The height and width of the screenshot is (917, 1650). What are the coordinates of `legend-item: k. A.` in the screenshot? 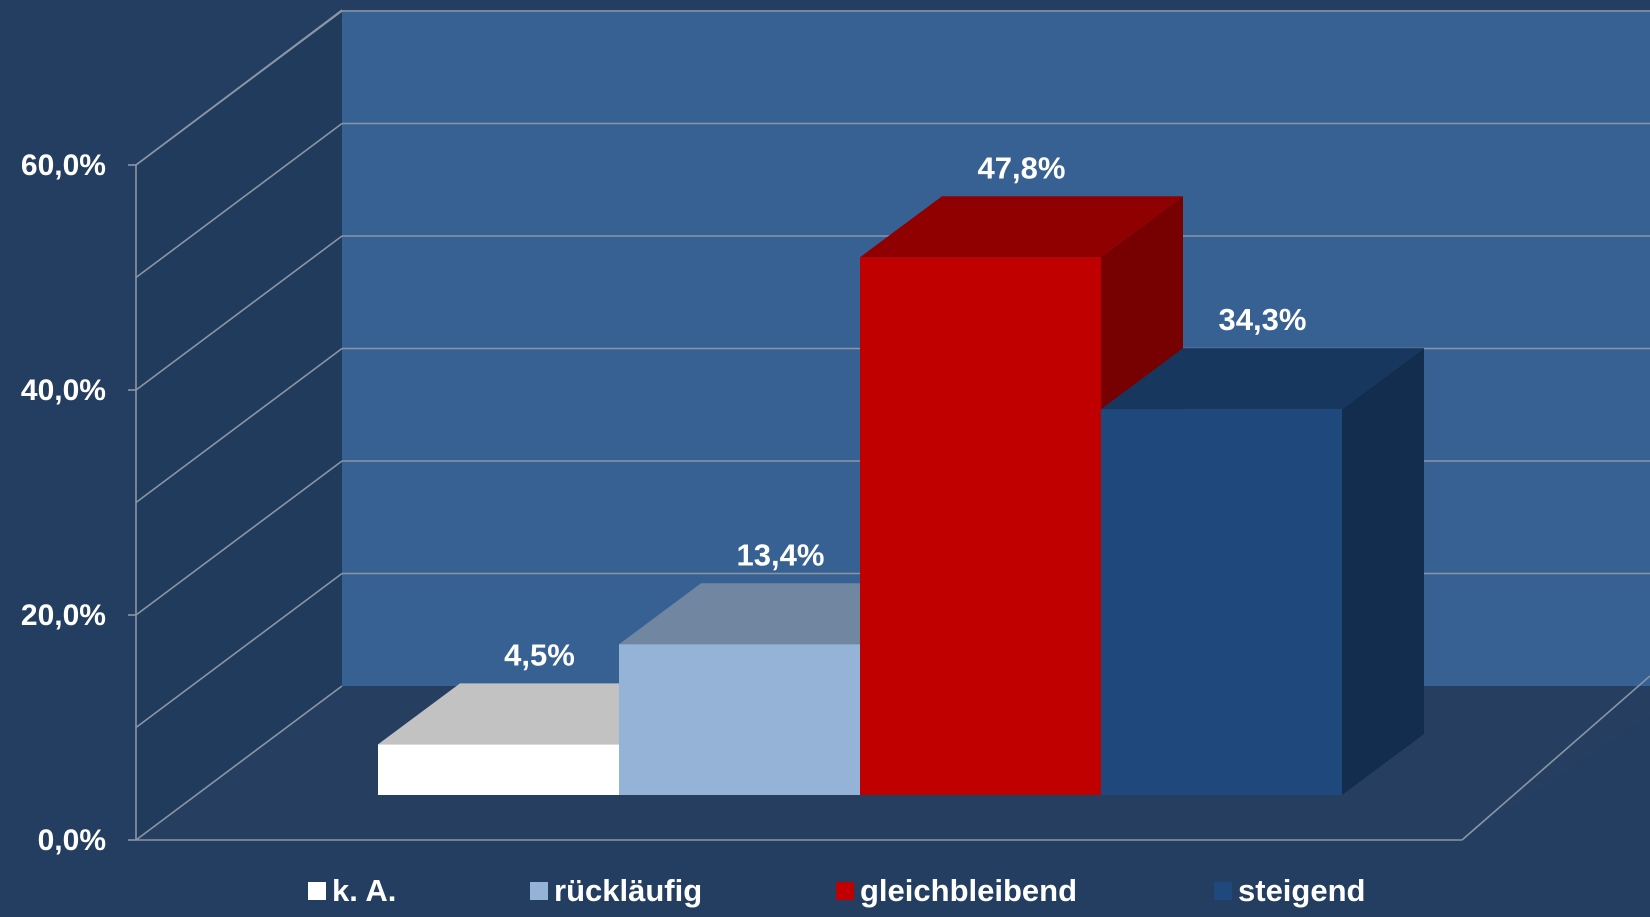 It's located at (352, 891).